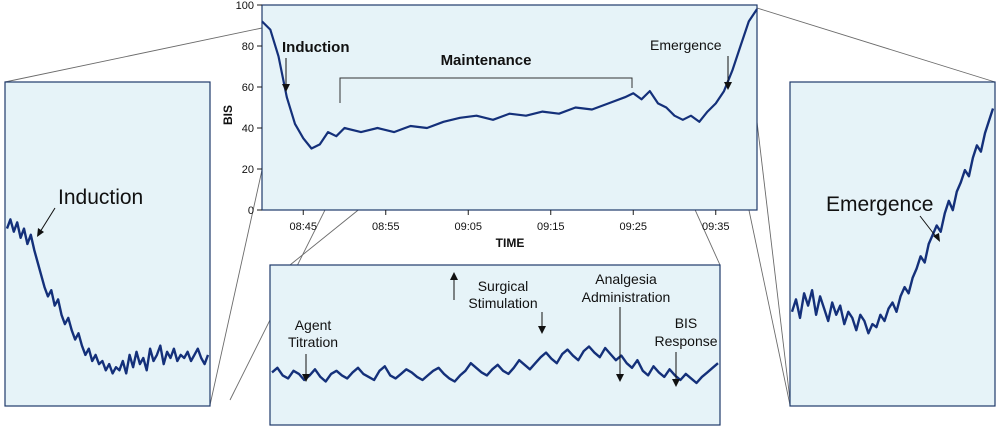 This screenshot has height=429, width=1000. I want to click on annotation-induction-main: Induction, so click(316, 47).